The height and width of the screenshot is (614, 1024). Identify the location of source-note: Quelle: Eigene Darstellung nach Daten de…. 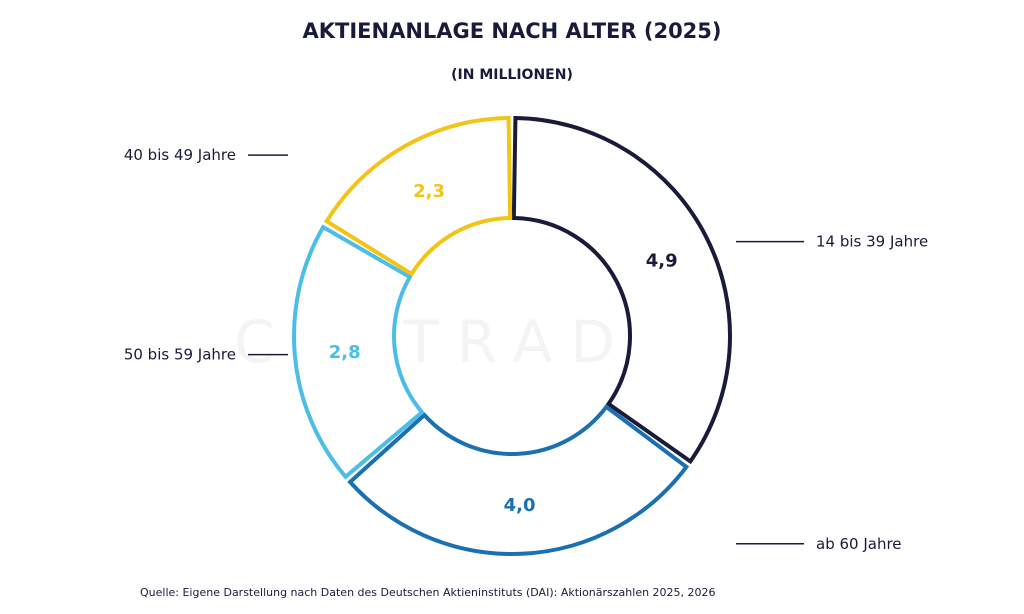
(428, 592).